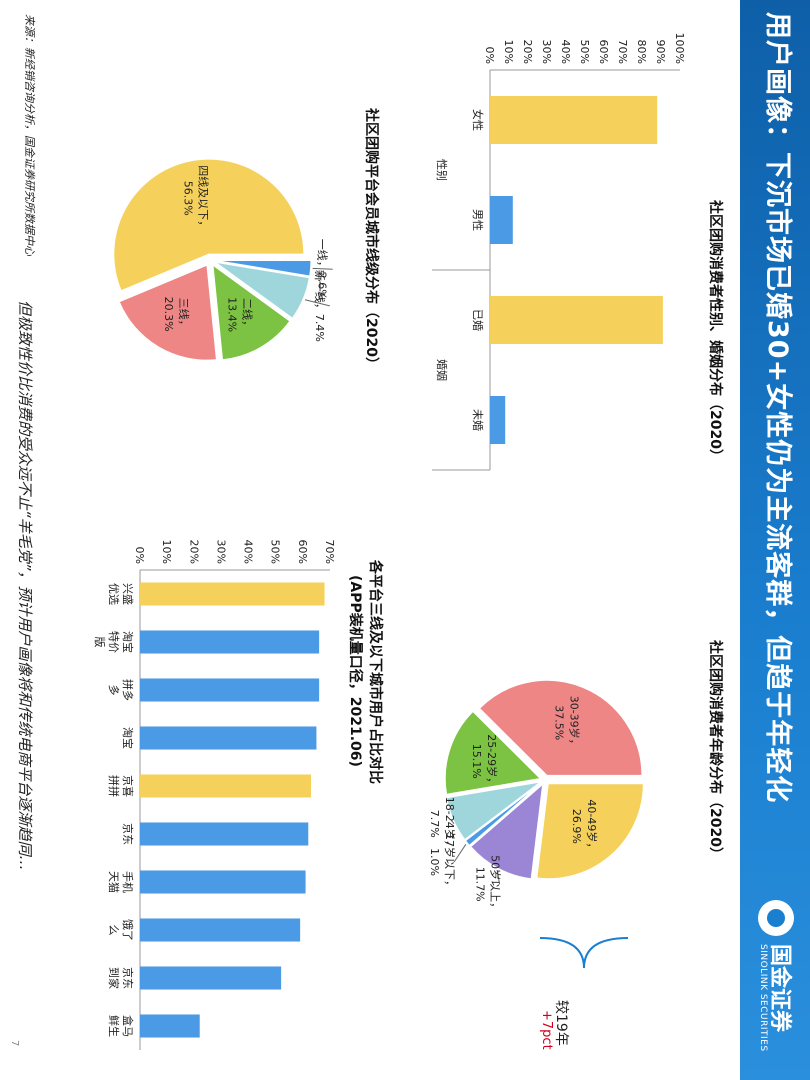 The height and width of the screenshot is (1080, 810). Describe the element at coordinates (492, 761) in the screenshot. I see `slice-label: 25-29岁，` at that location.